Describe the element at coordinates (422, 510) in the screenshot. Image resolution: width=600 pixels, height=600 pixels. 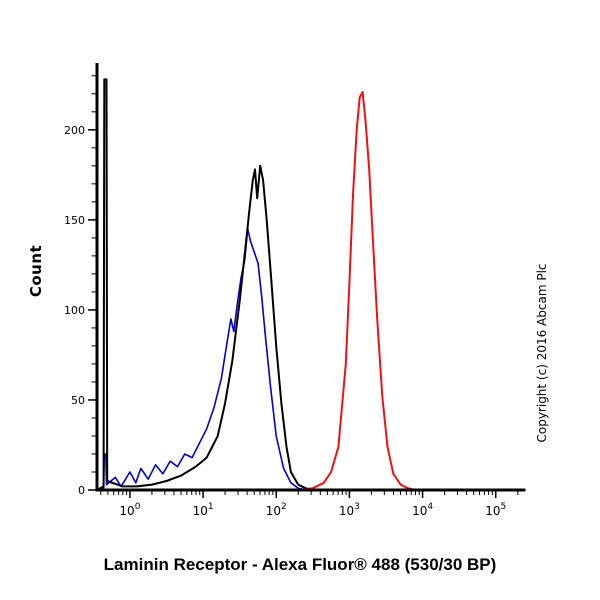
I see `x-tick-label: 10⁴` at that location.